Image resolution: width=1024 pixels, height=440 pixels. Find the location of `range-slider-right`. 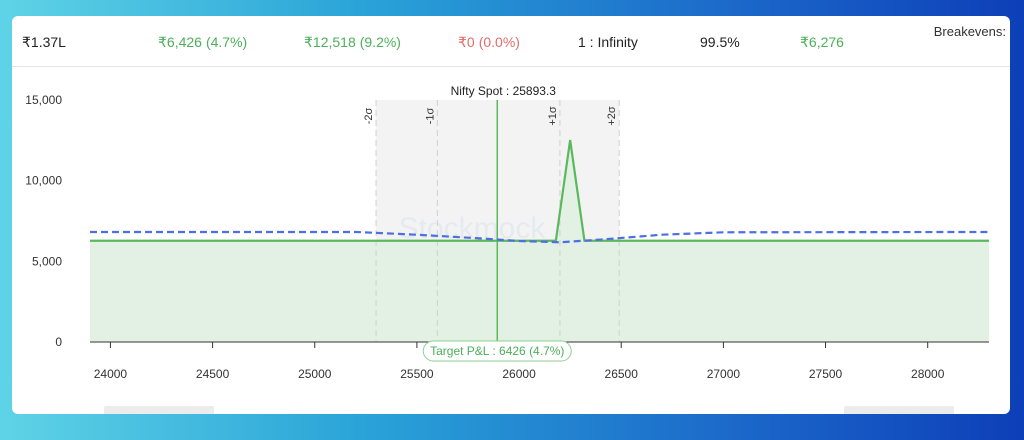

range-slider-right is located at coordinates (899, 410).